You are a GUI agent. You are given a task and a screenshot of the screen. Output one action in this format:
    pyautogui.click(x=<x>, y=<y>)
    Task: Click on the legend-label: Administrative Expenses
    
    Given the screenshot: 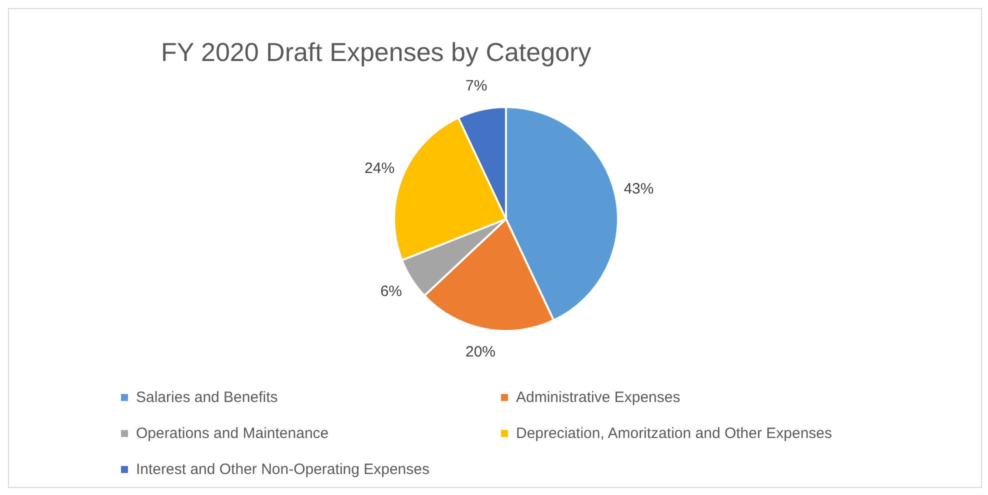 What is the action you would take?
    pyautogui.click(x=598, y=397)
    